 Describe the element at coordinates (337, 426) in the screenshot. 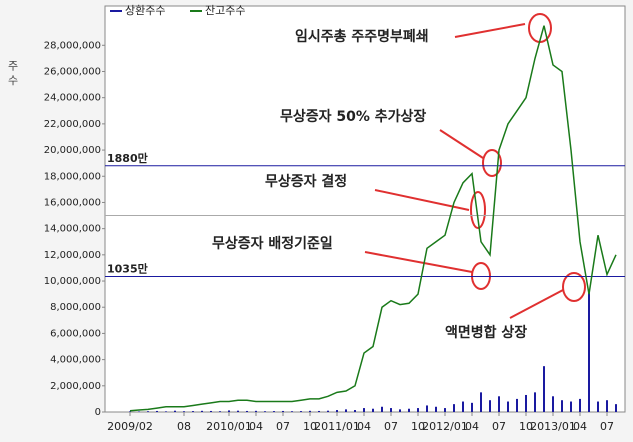

I see `x-tick-label: 2011/01` at that location.